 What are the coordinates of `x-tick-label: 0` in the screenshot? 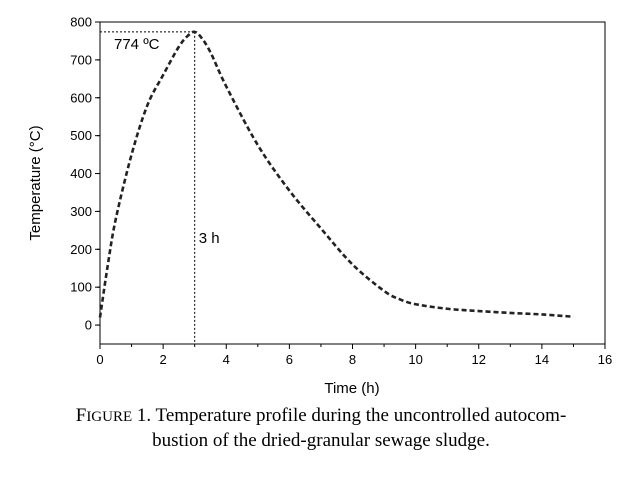 It's located at (99, 359).